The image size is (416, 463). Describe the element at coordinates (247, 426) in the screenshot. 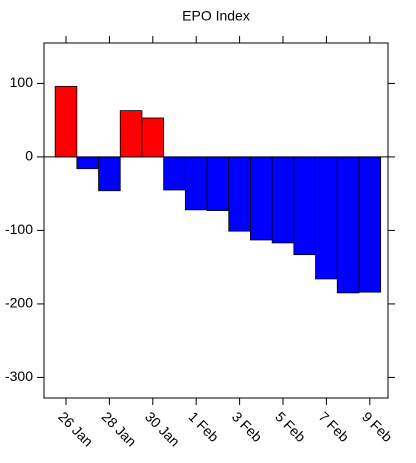

I see `x-tick-label: 3 Feb` at that location.